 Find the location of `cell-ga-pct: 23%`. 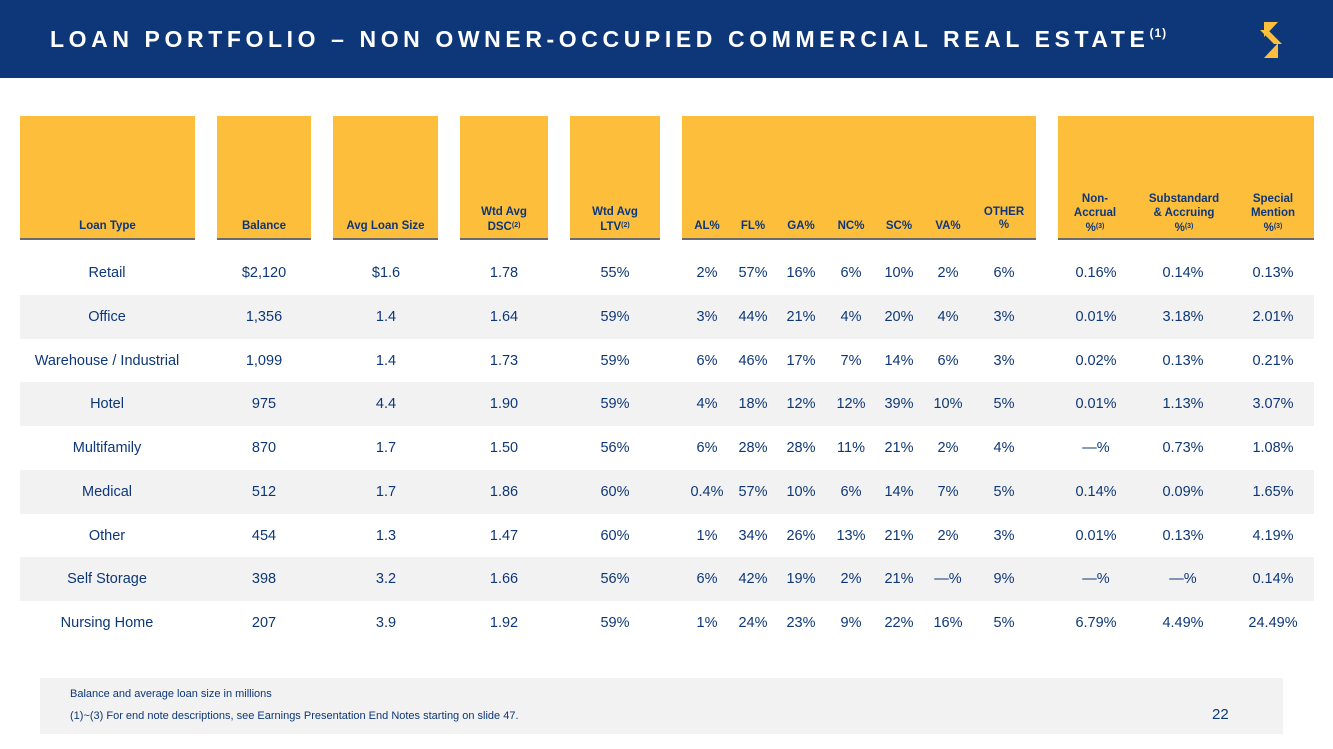

cell-ga-pct: 23% is located at coordinates (801, 623).